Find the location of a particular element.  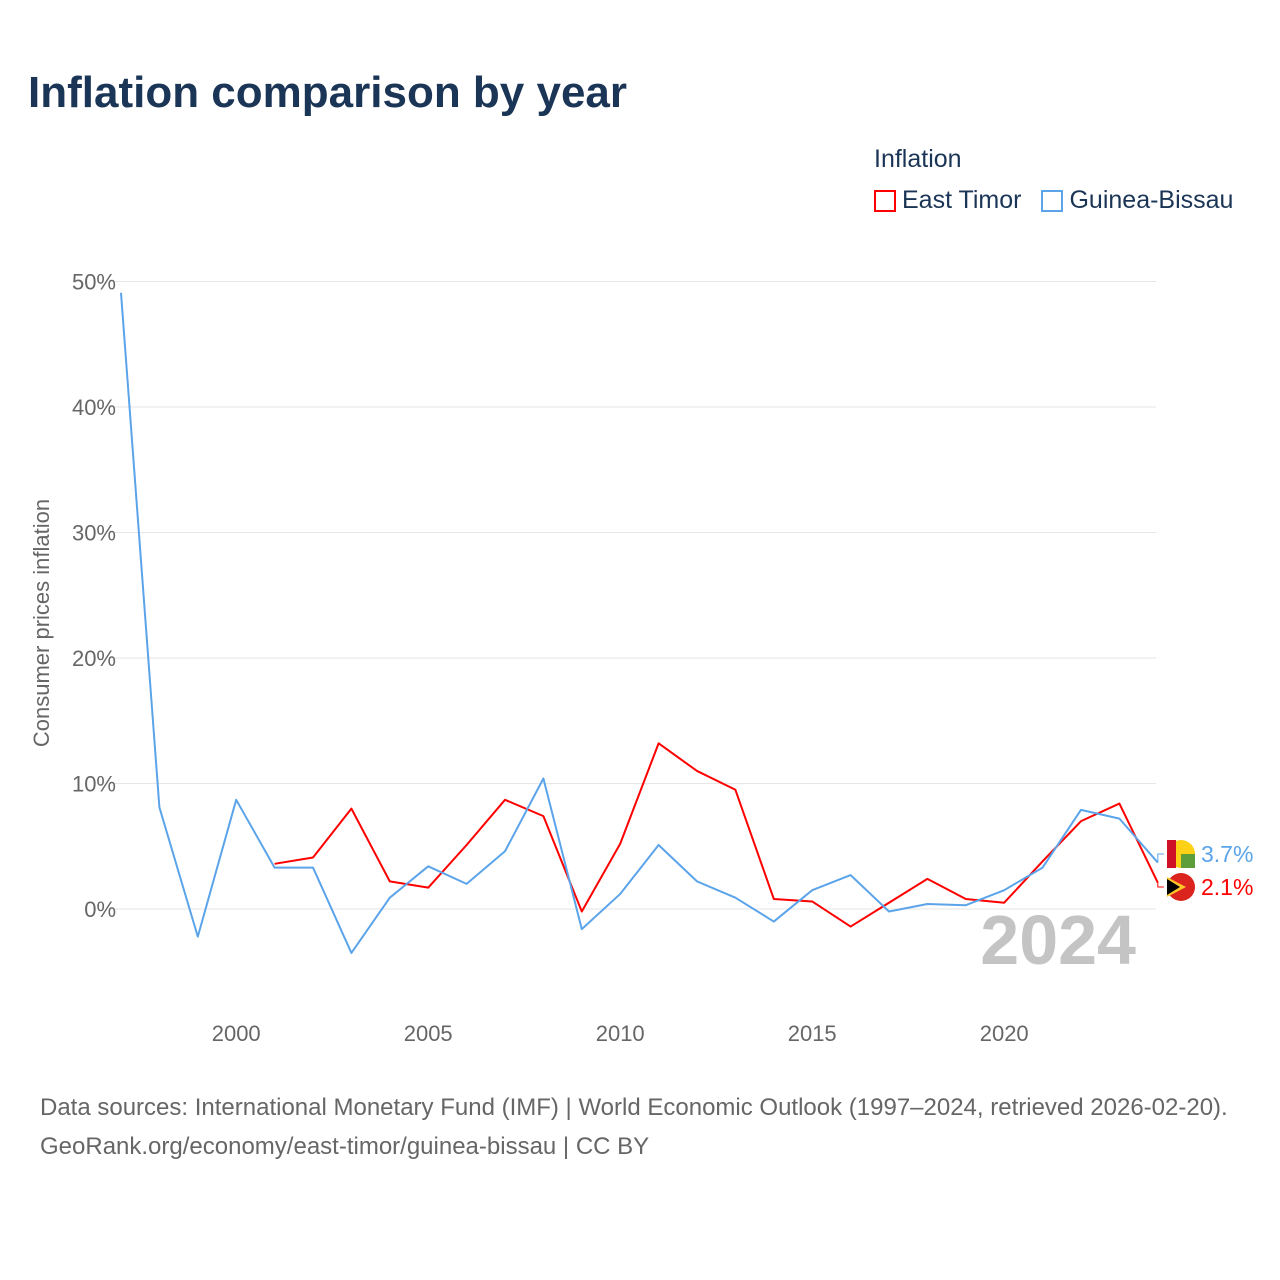

x-tick-label: 2020 is located at coordinates (1004, 1033).